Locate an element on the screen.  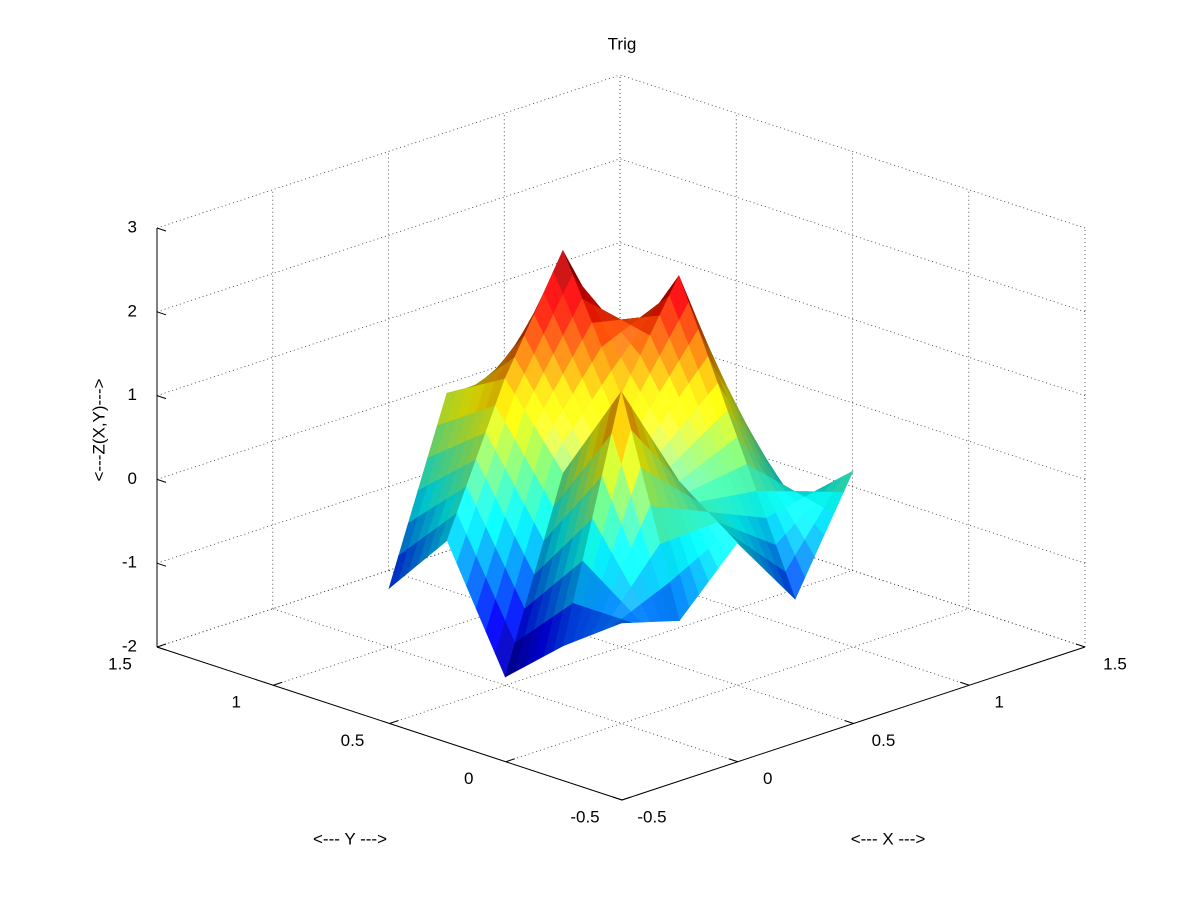
x-tick-label: 0 is located at coordinates (767, 778).